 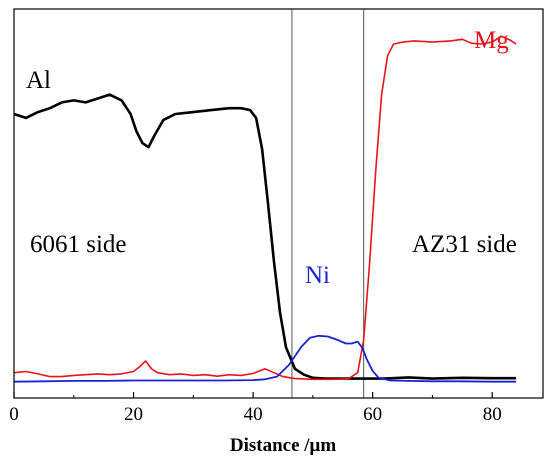 I want to click on x-tick-label: 20, so click(x=133, y=414).